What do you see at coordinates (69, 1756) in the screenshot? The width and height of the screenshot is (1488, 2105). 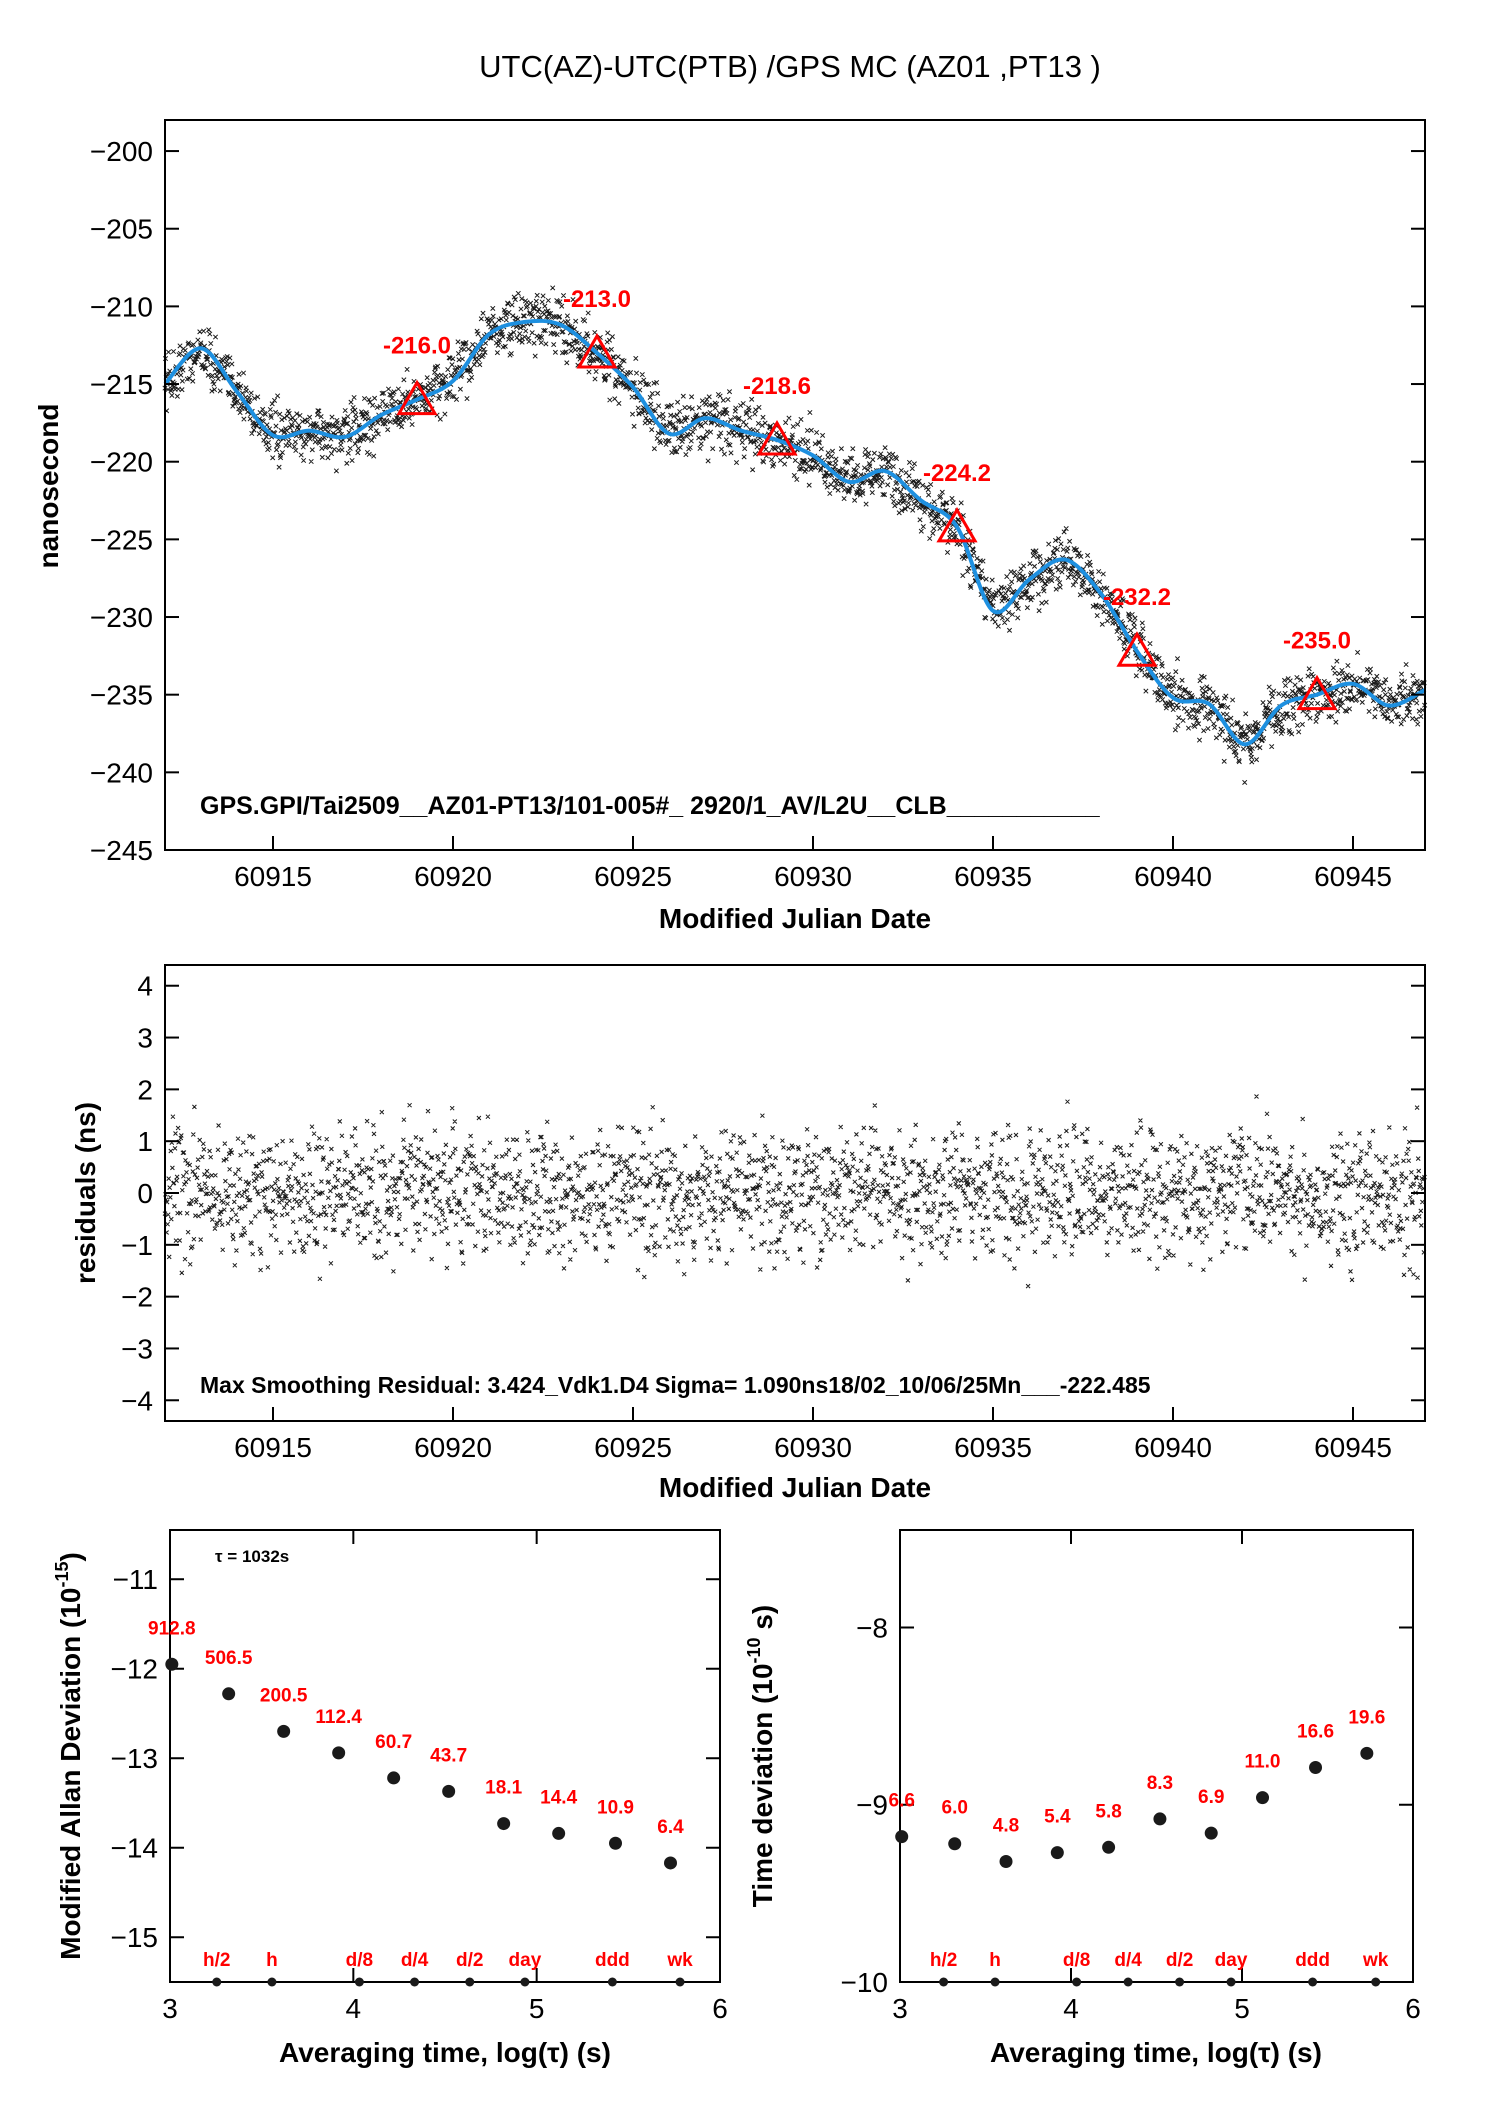 I see `mdev-y-label: Modified Allan Deviation (10-15)` at bounding box center [69, 1756].